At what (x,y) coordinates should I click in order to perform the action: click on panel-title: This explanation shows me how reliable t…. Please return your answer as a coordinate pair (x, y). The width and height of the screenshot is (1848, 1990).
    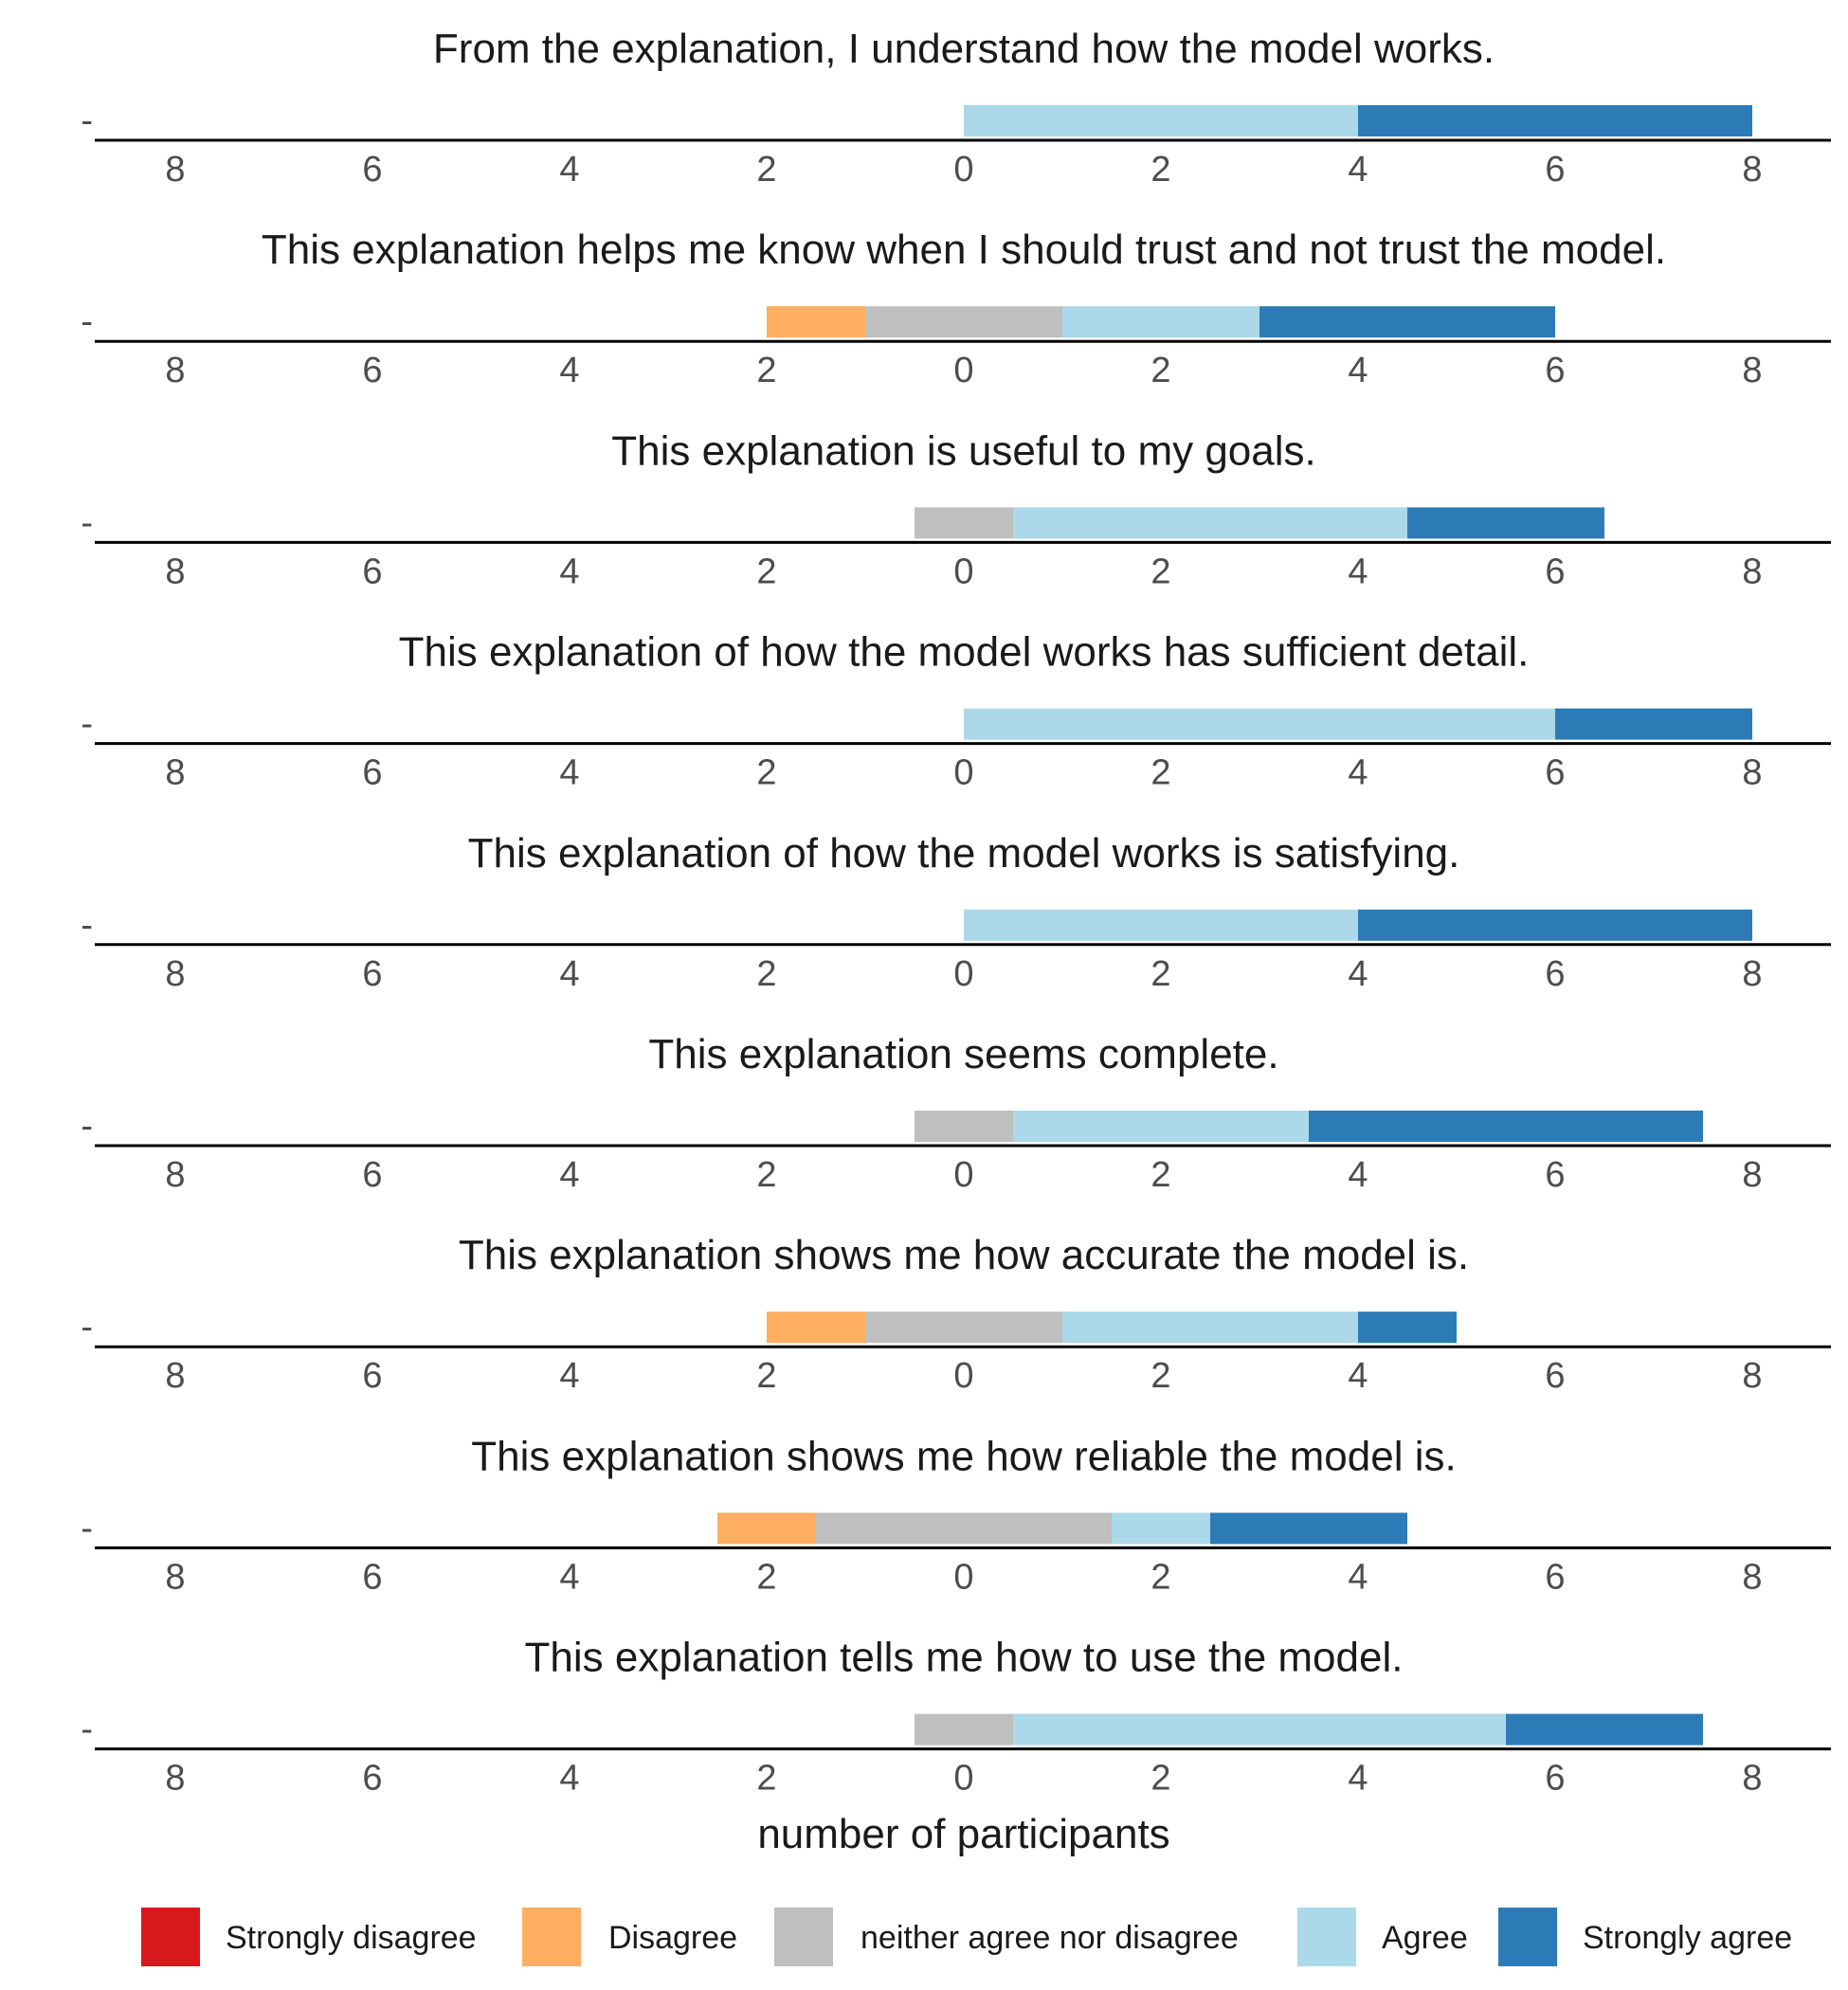
    Looking at the image, I should click on (964, 1456).